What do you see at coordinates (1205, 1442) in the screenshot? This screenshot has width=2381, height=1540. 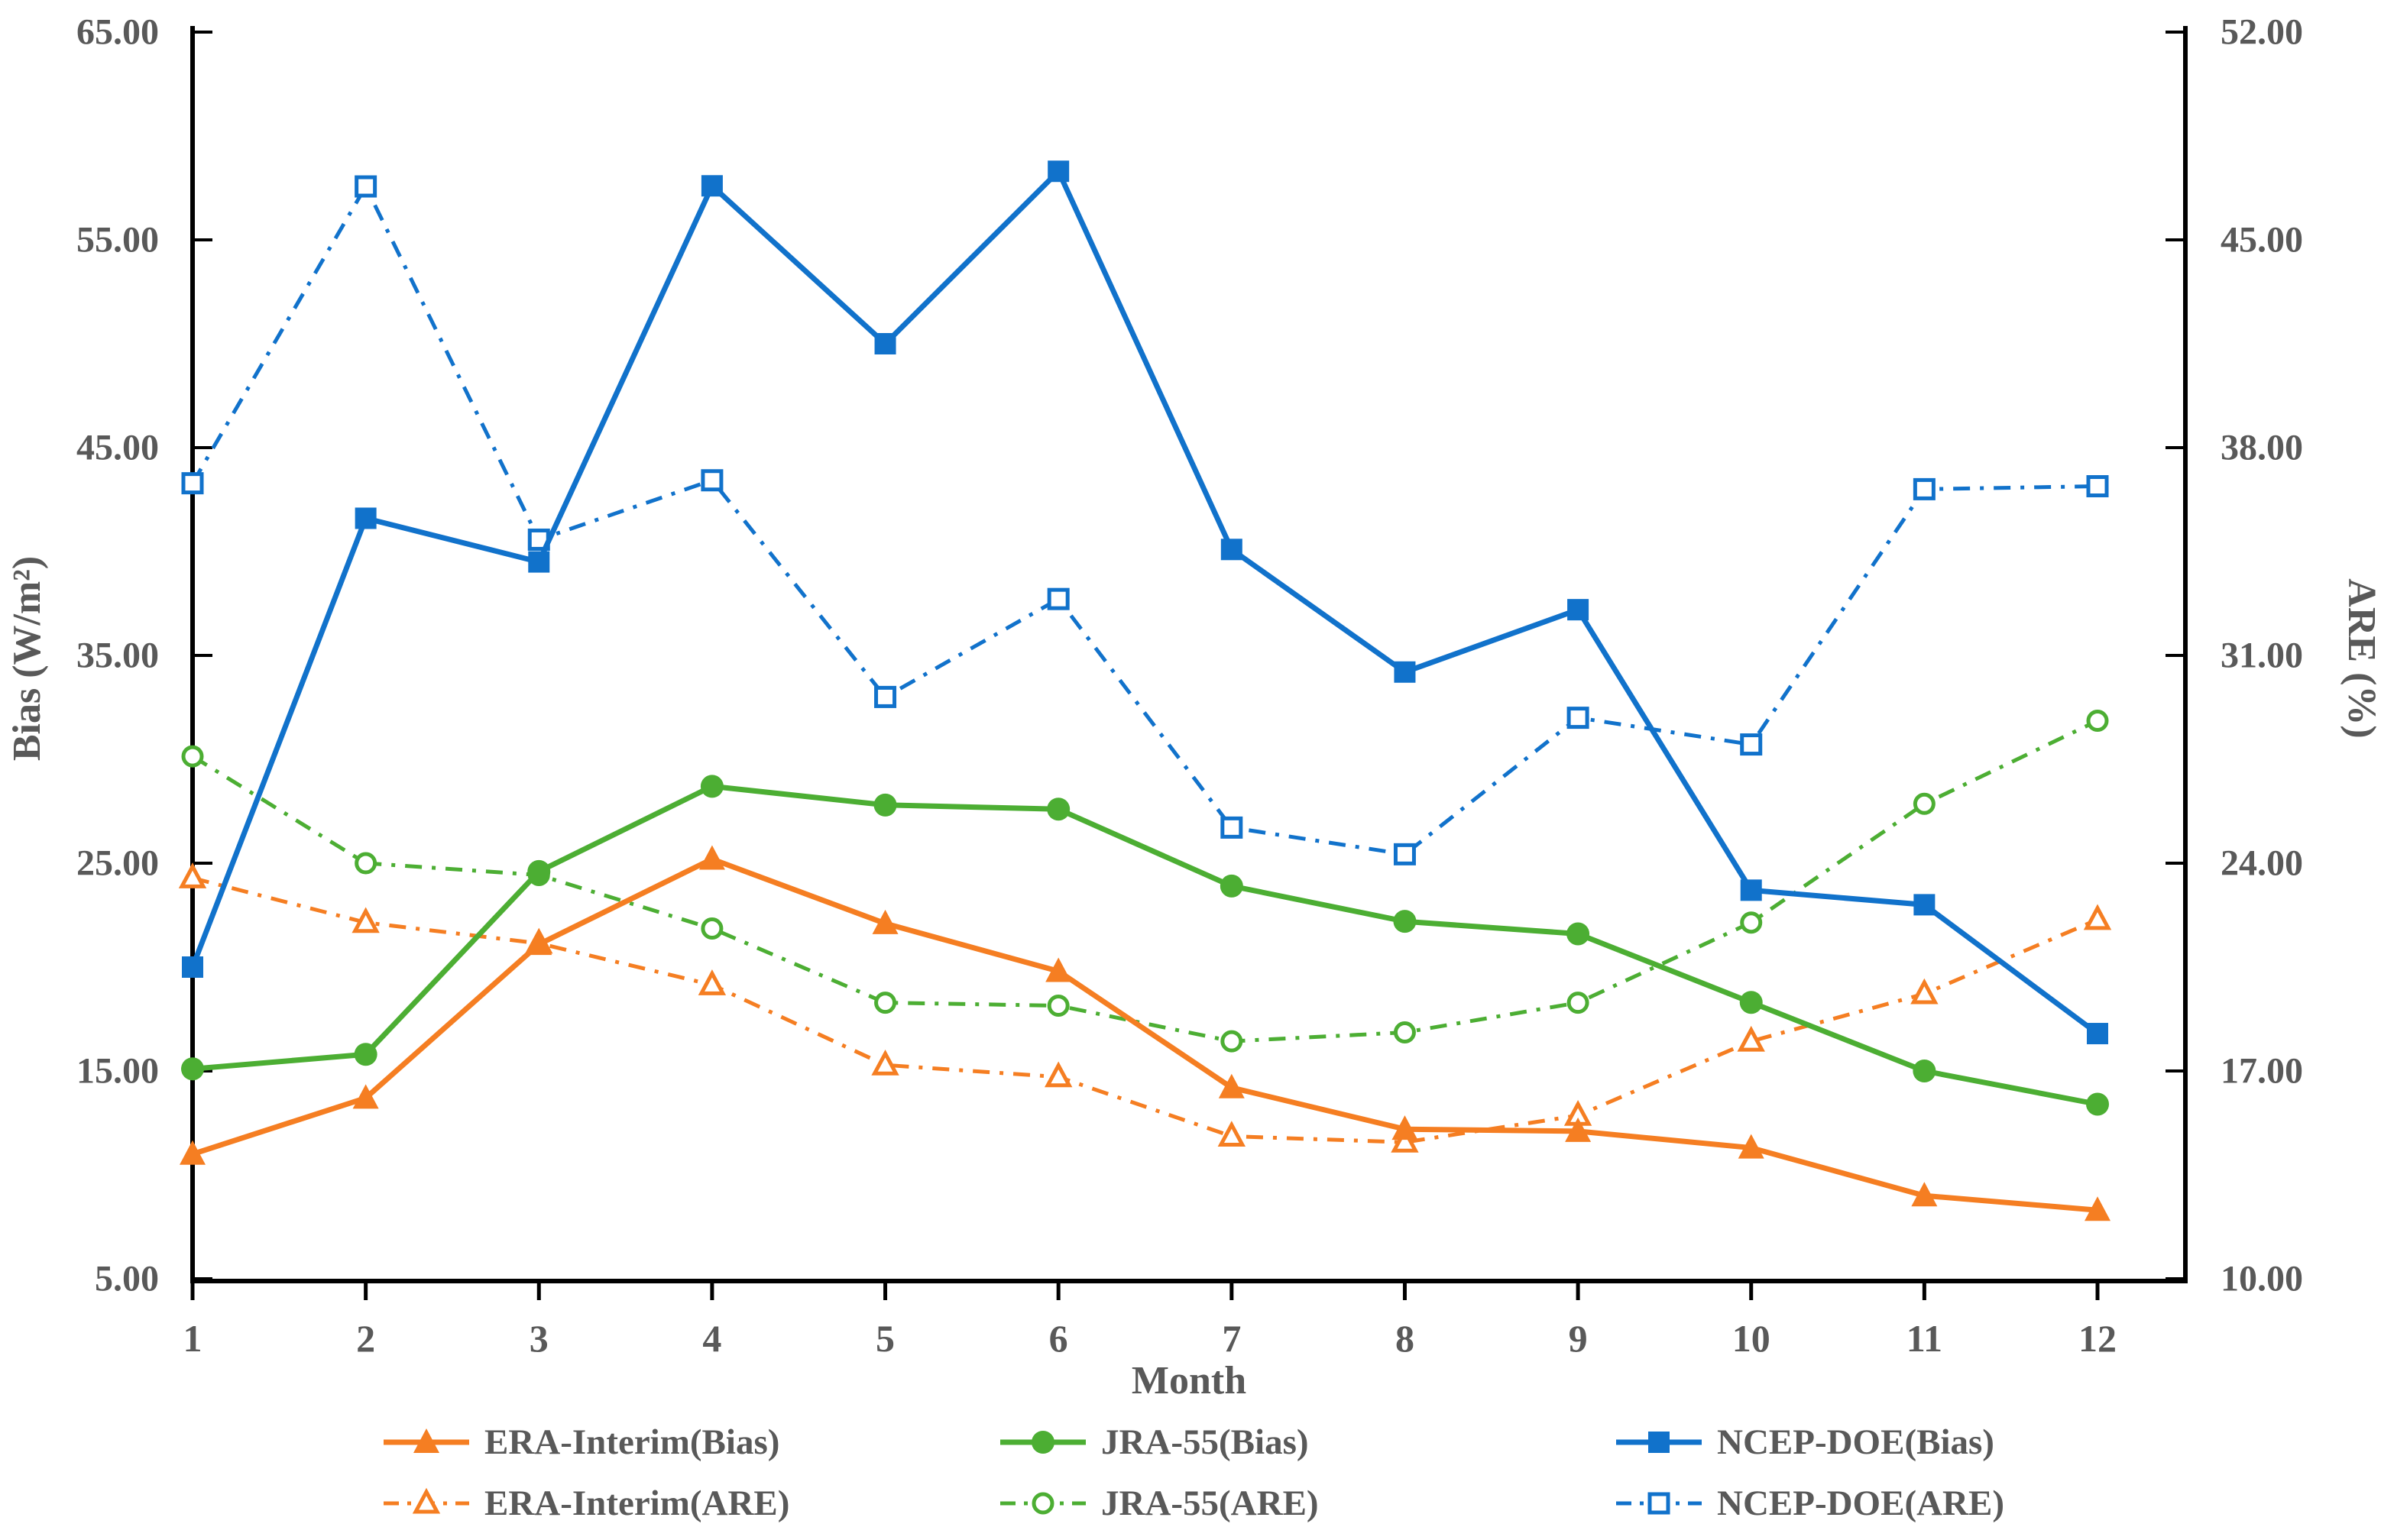 I see `legend-label: JRA-55(Bias)` at bounding box center [1205, 1442].